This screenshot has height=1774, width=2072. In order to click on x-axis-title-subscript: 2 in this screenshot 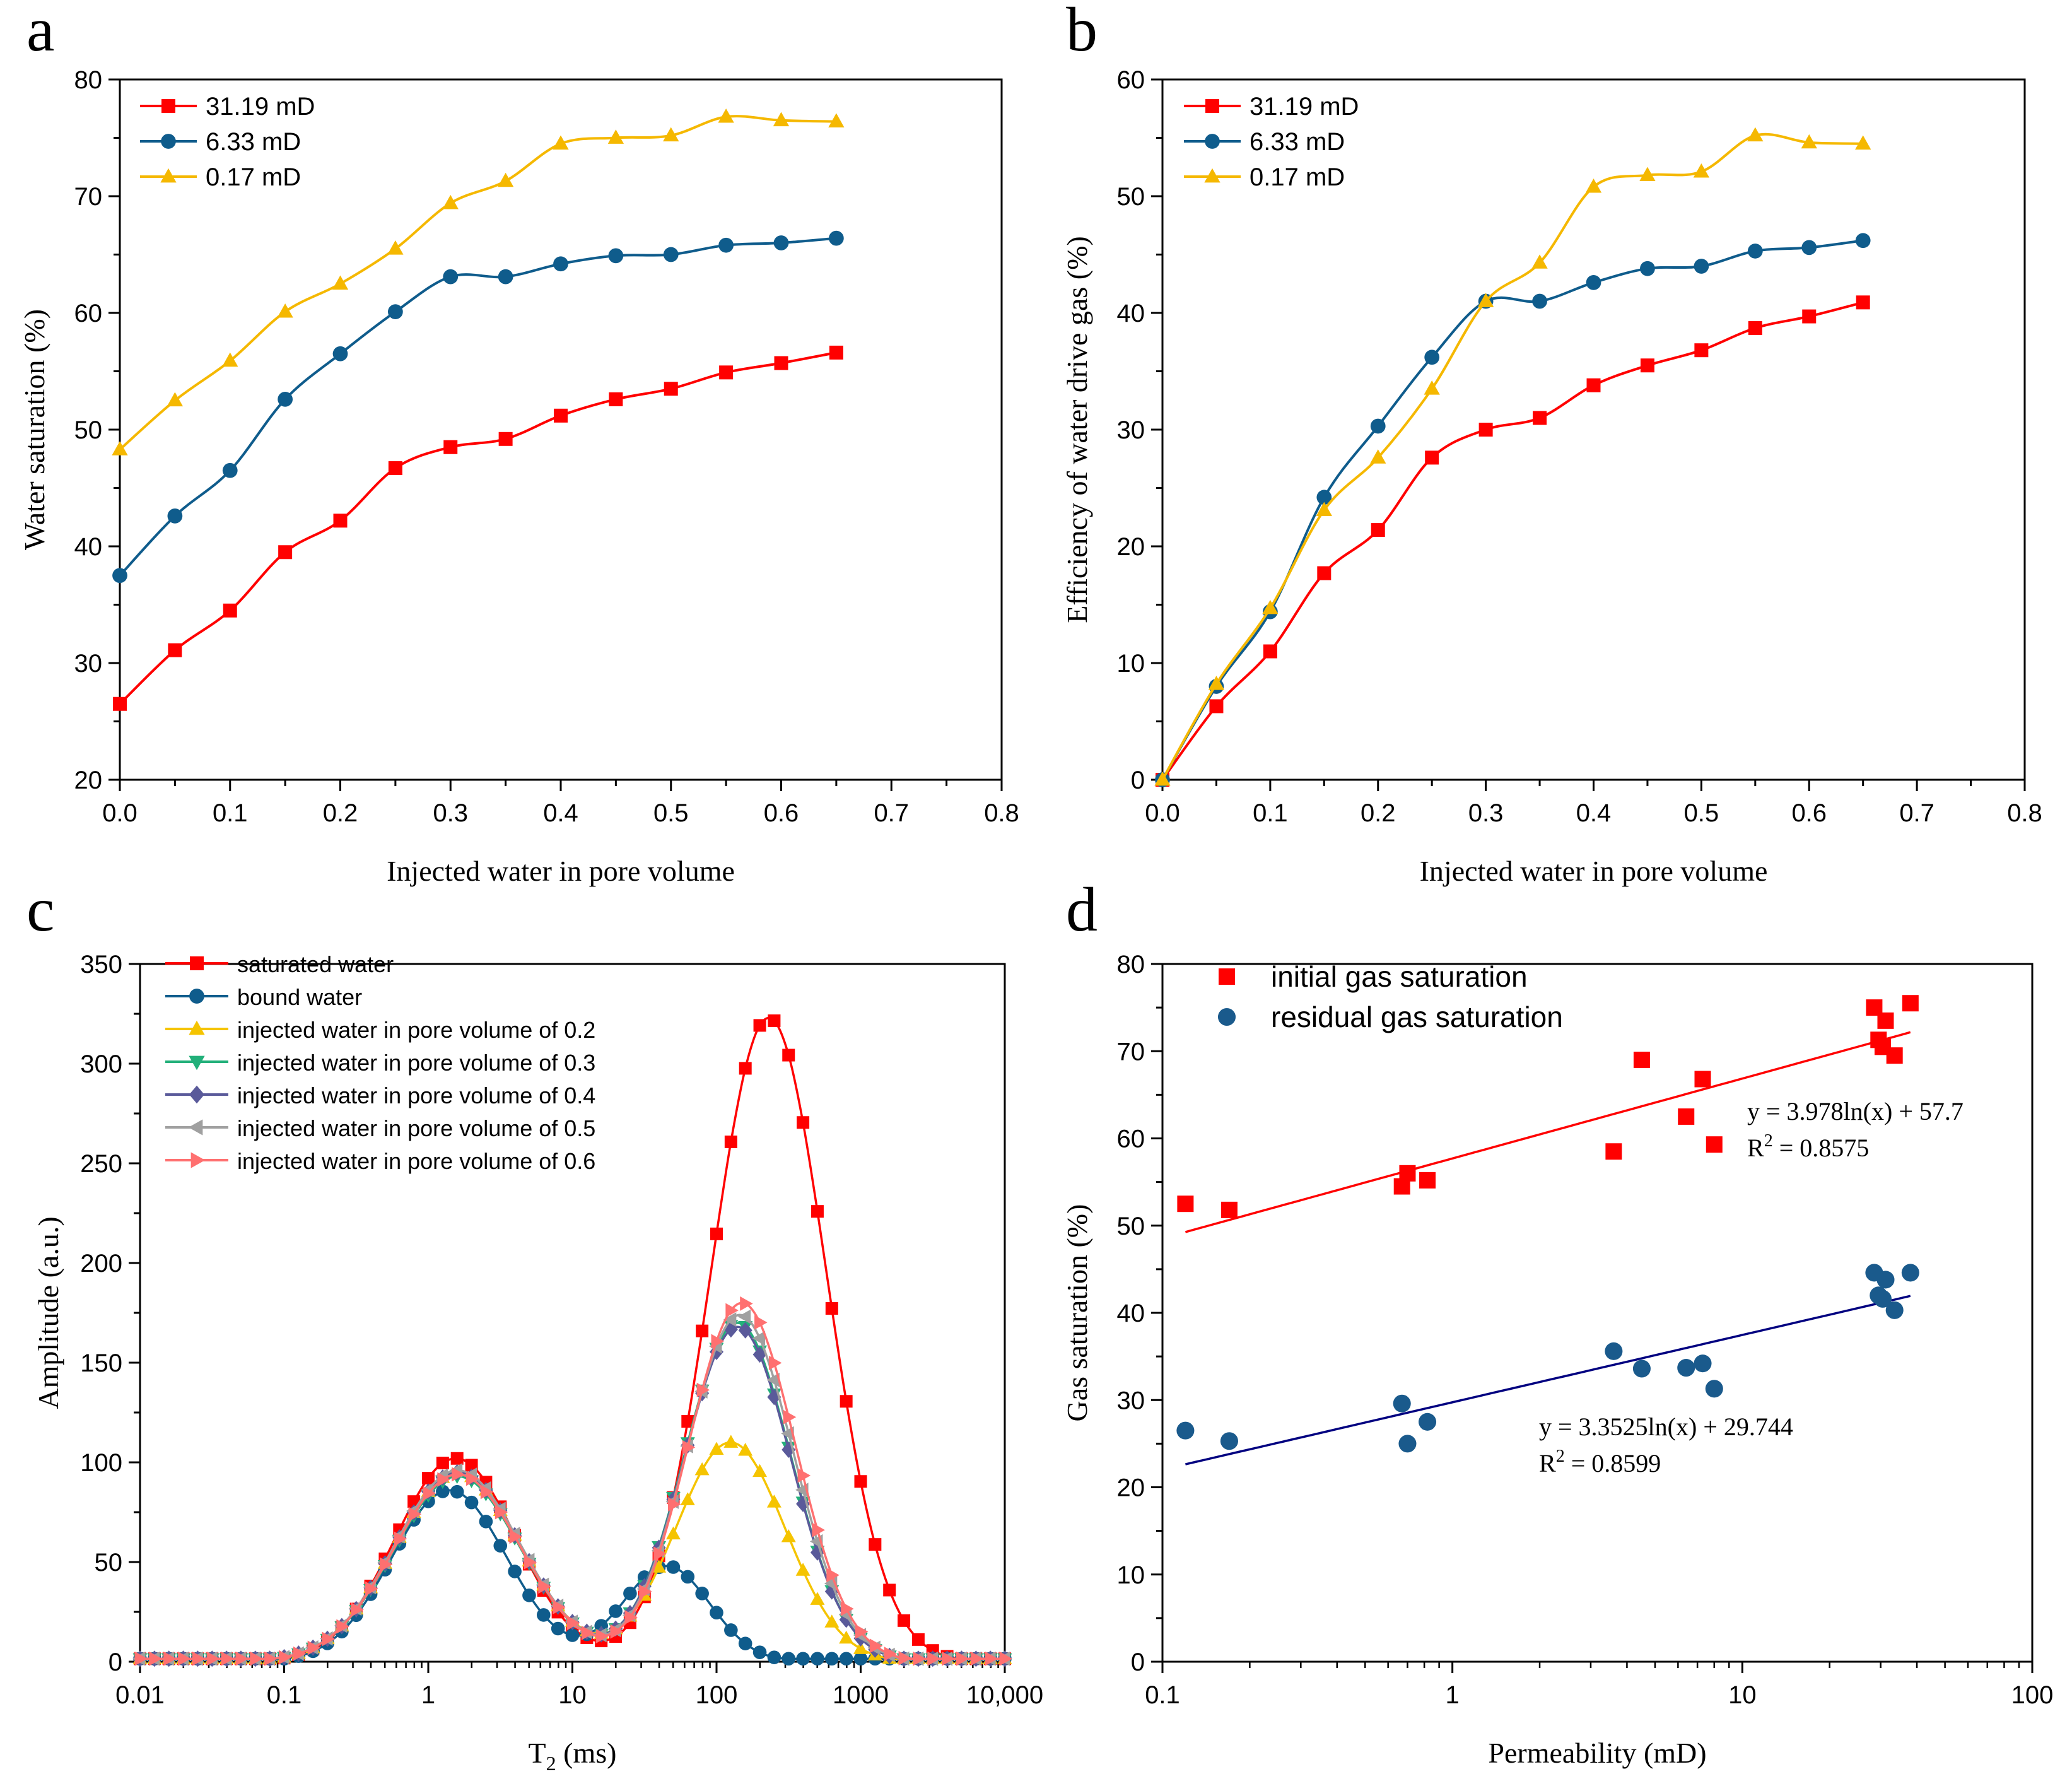, I will do `click(551, 1763)`.